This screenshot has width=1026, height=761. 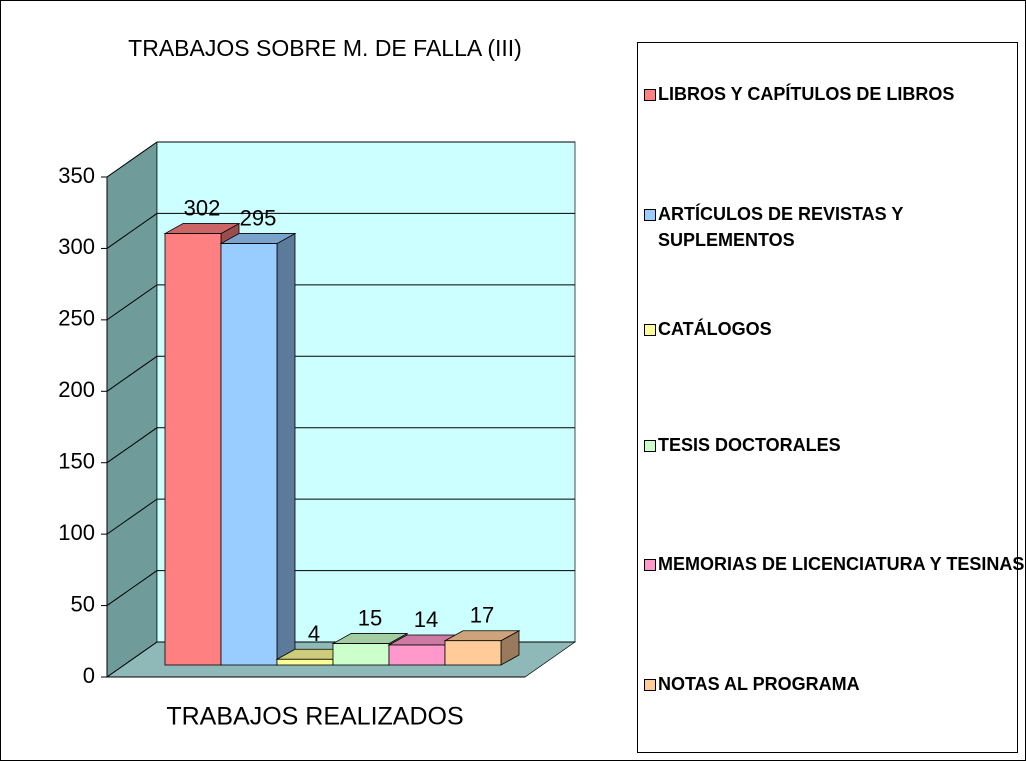 I want to click on x-axis-label: TRABAJOS REALIZADOS, so click(x=314, y=717).